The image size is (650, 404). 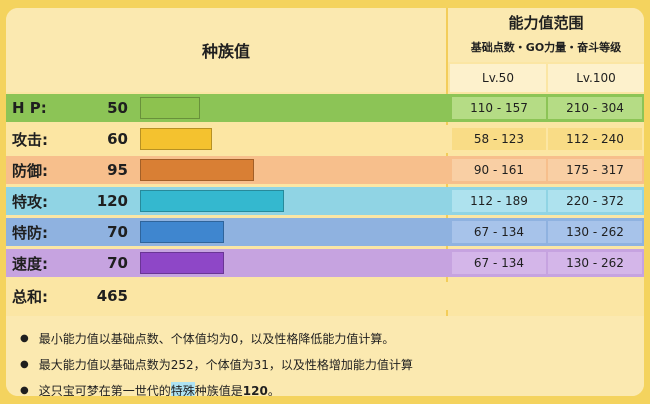 I want to click on stat-name: 特防:, so click(x=30, y=232).